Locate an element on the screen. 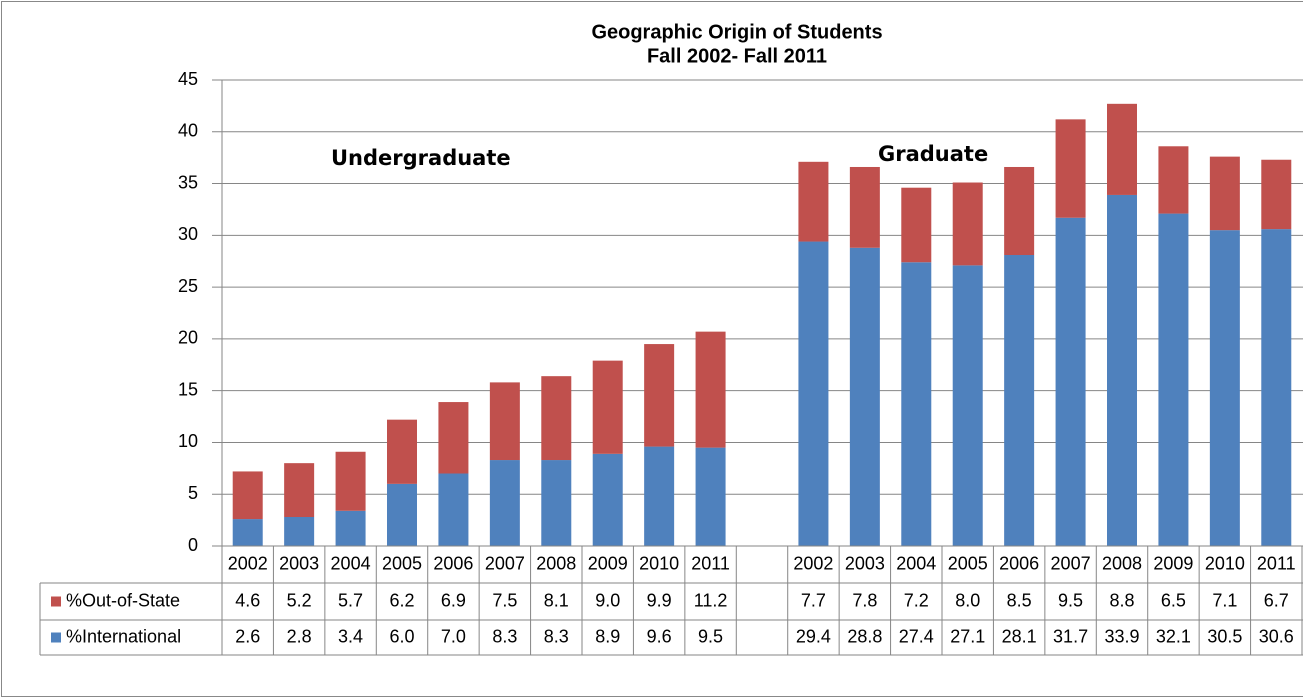  table-value: 7.0 is located at coordinates (453, 636).